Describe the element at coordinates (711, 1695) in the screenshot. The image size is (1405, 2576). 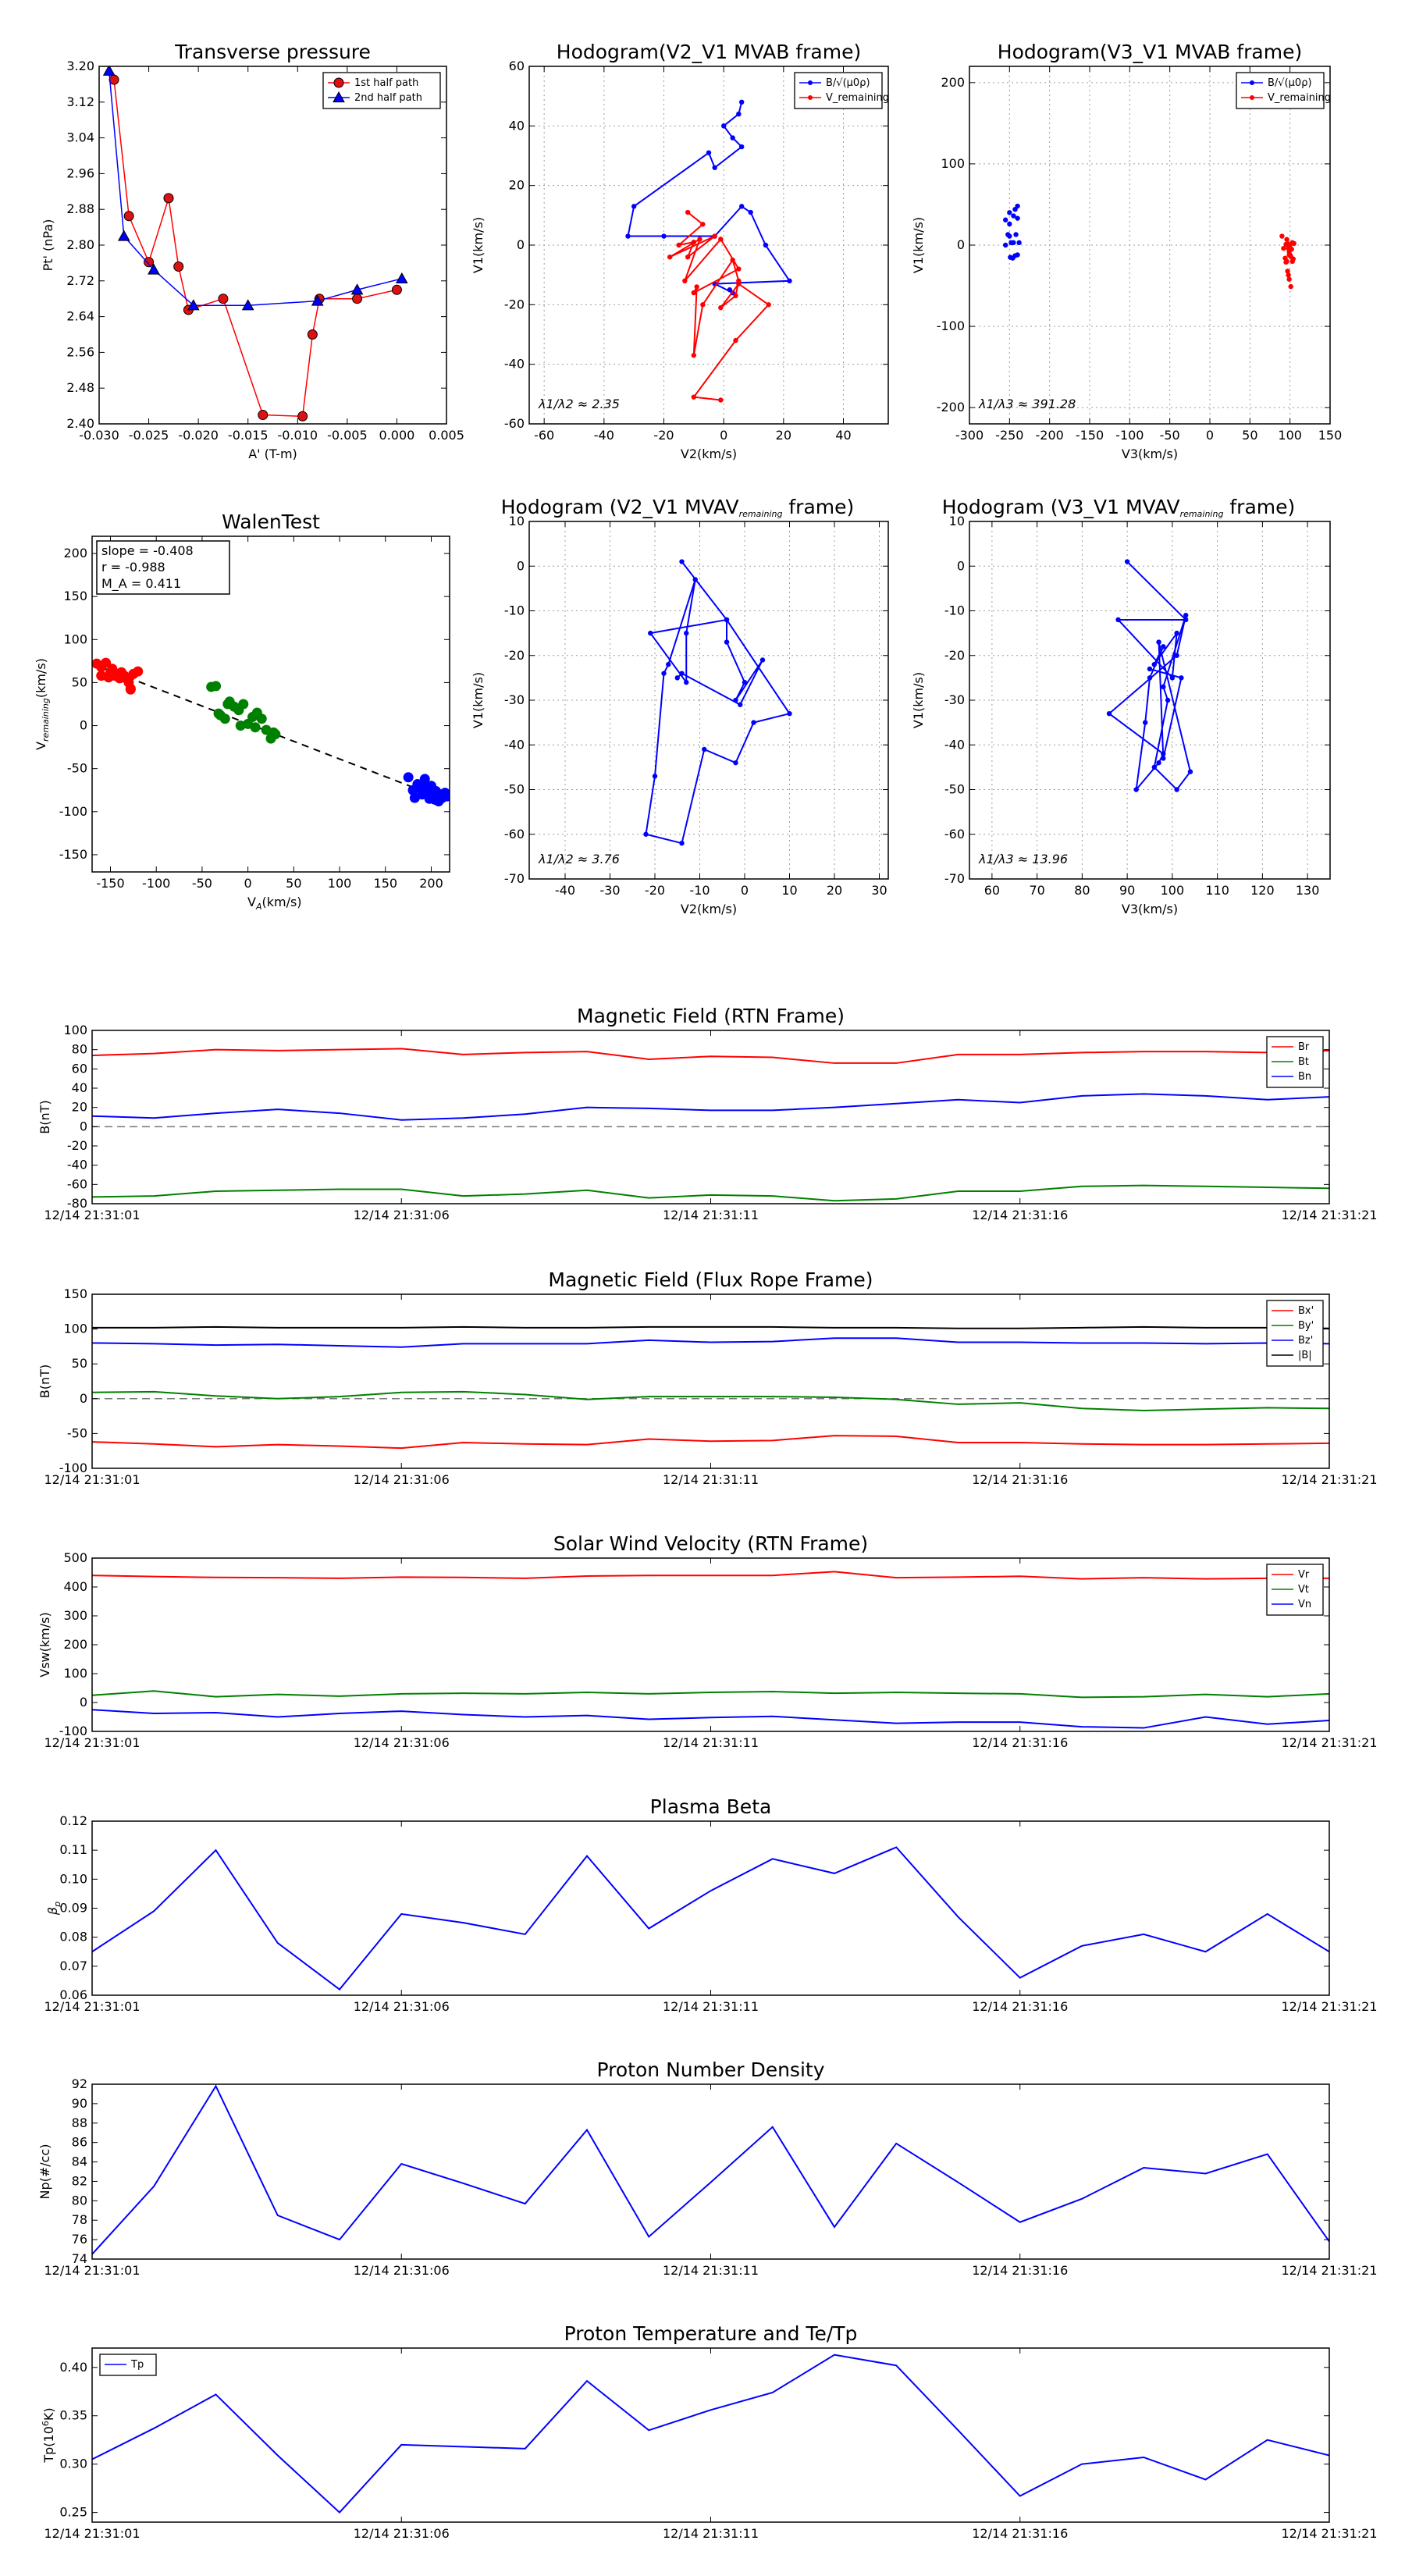
I see `series-vt` at that location.